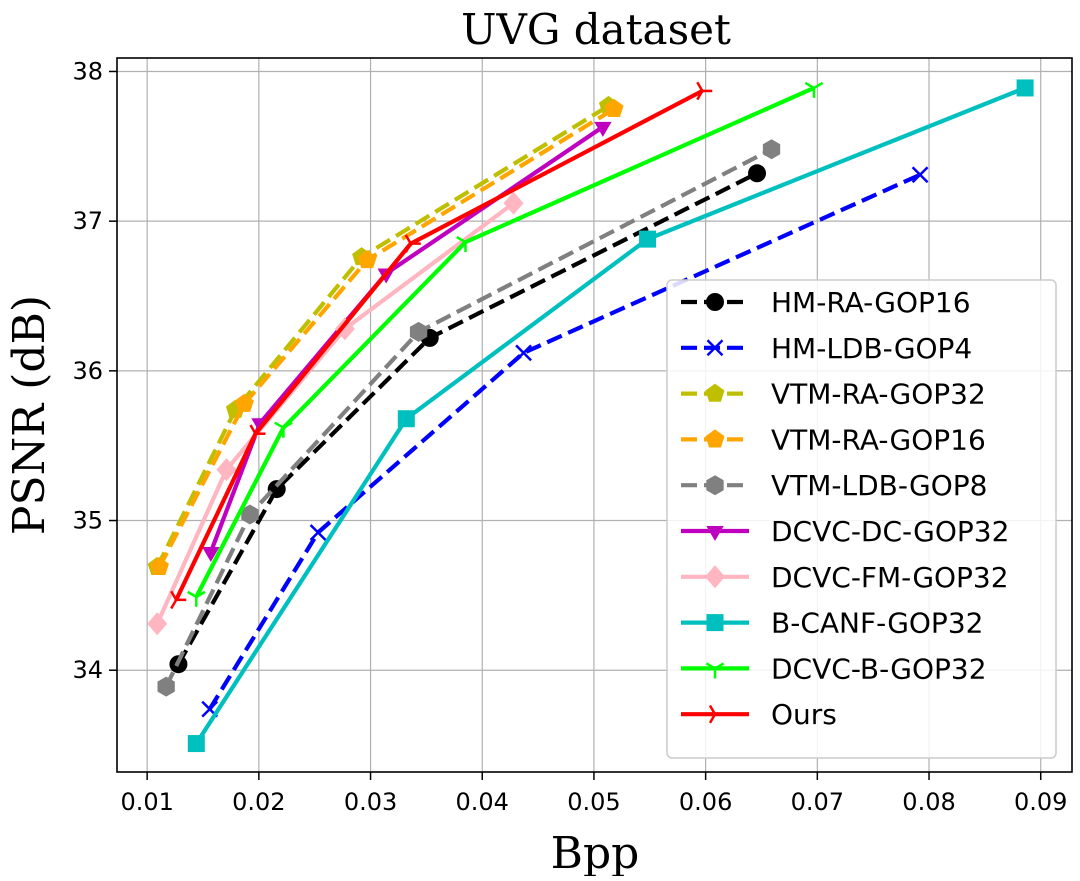  Describe the element at coordinates (87, 670) in the screenshot. I see `y-tick-label: 34` at that location.